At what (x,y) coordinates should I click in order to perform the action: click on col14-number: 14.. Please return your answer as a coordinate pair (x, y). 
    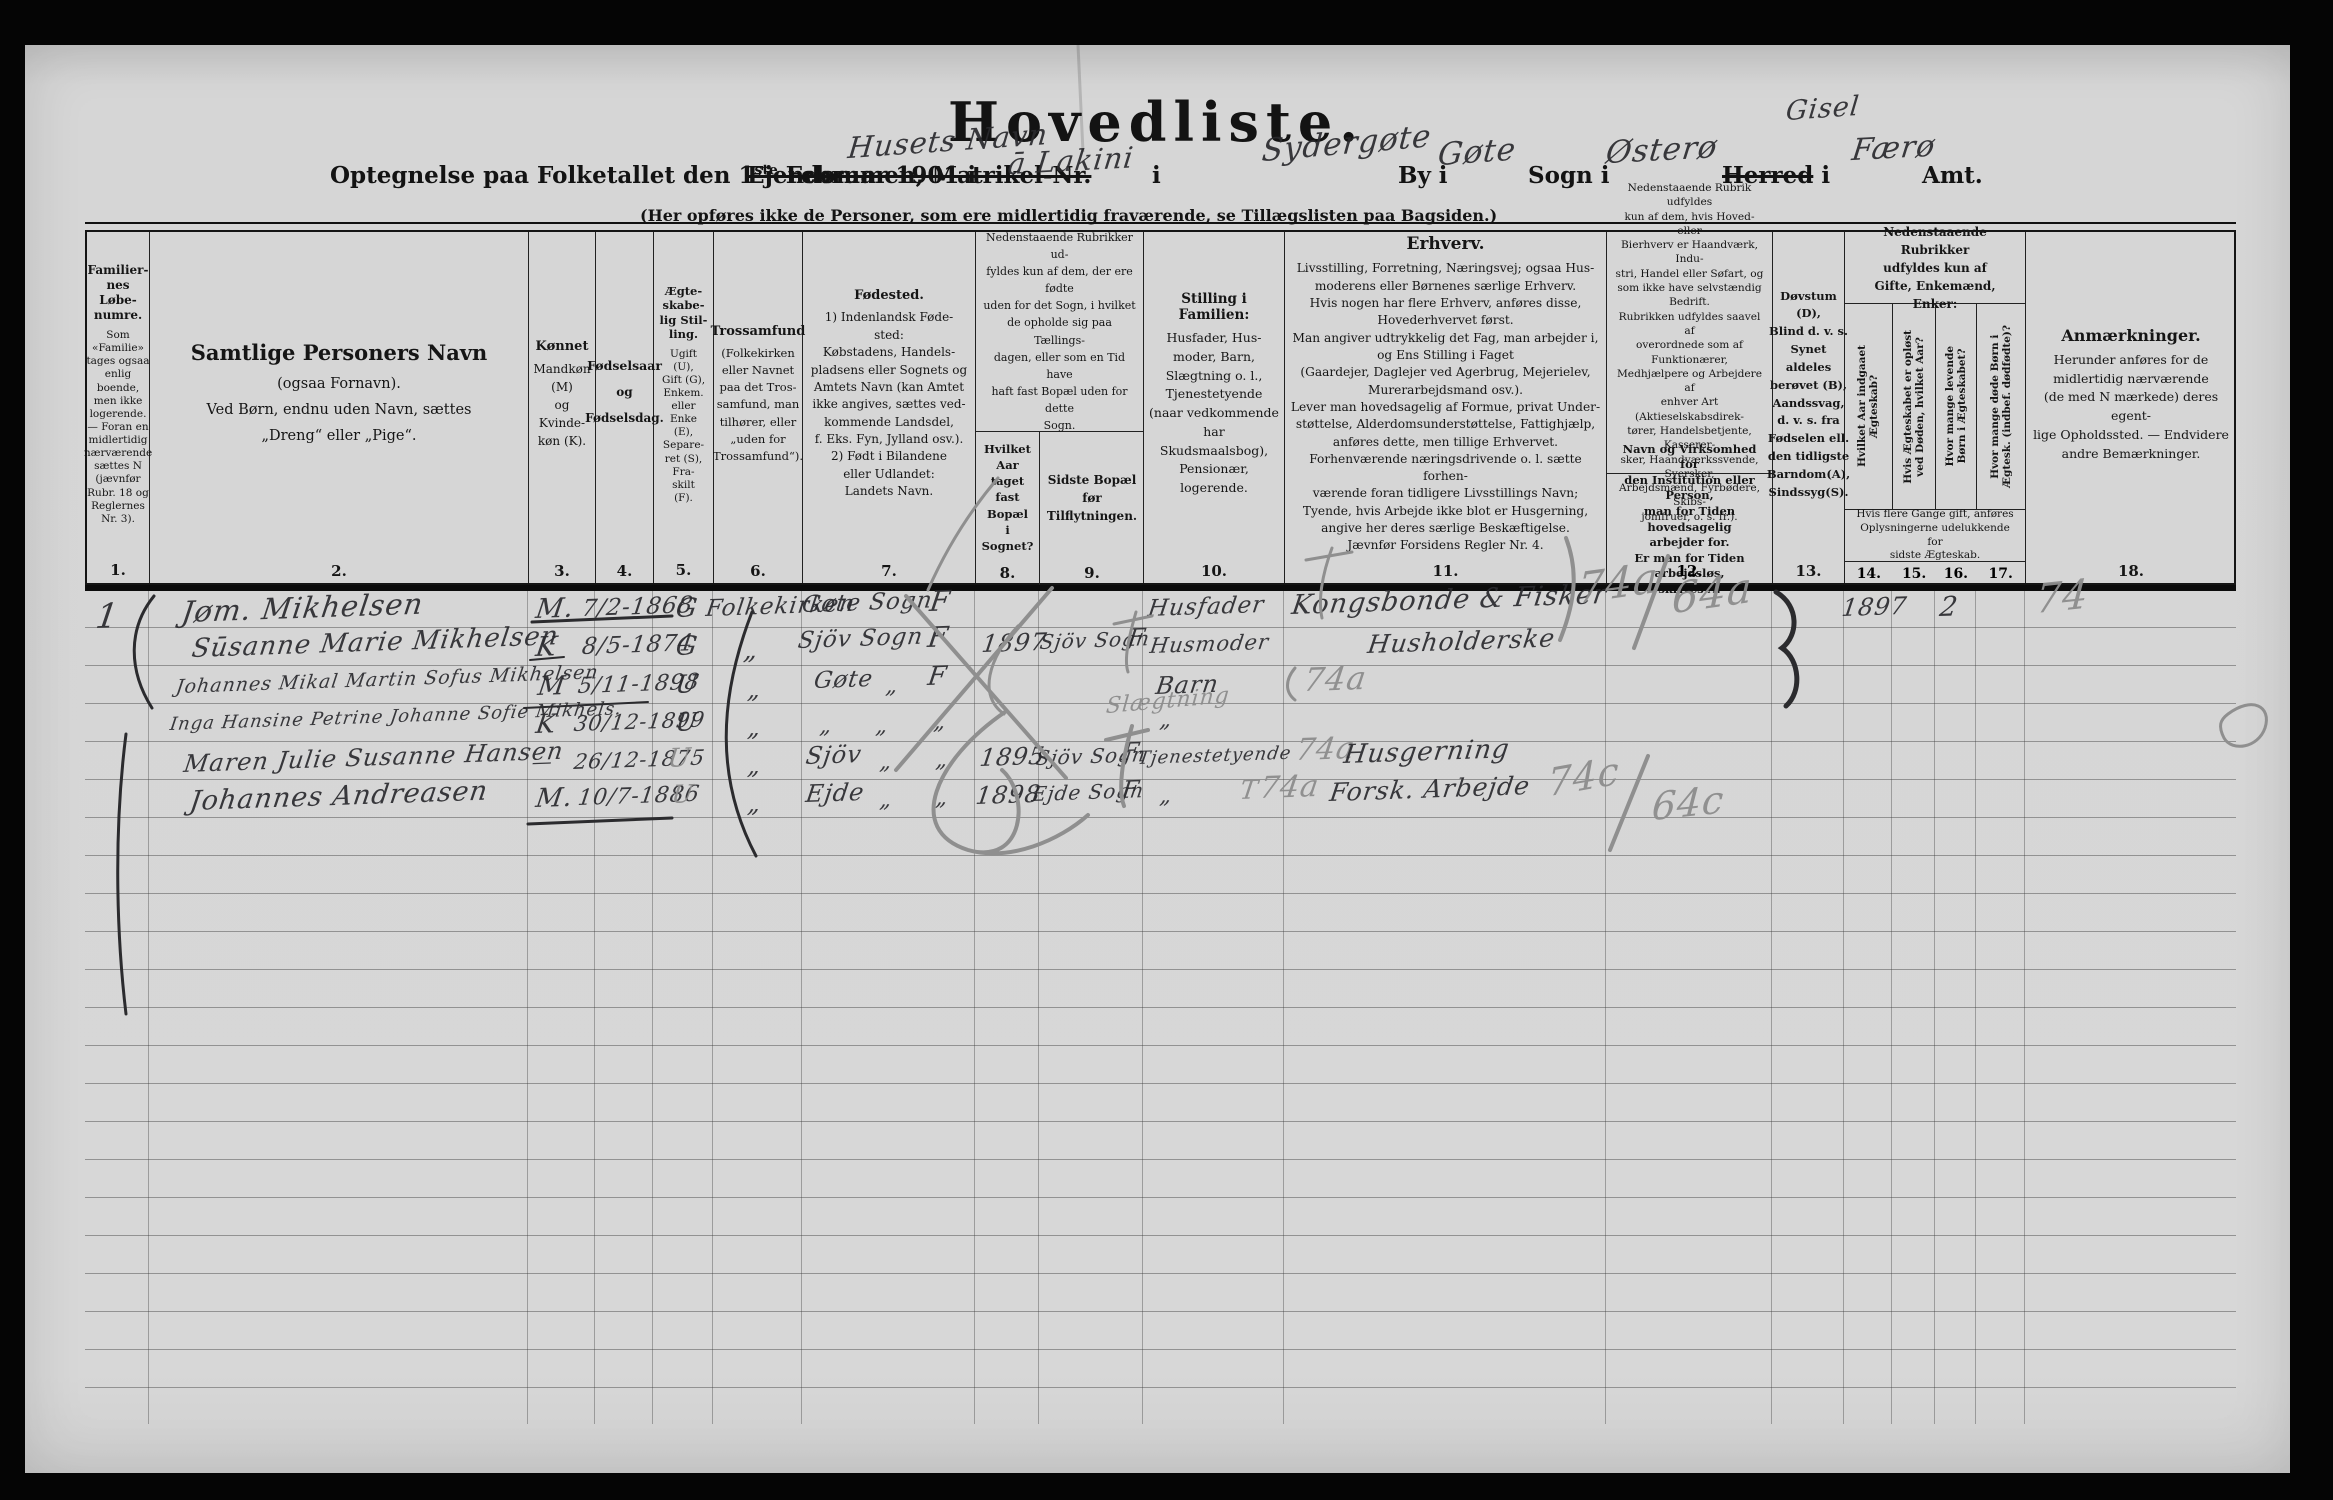
    Looking at the image, I should click on (1869, 574).